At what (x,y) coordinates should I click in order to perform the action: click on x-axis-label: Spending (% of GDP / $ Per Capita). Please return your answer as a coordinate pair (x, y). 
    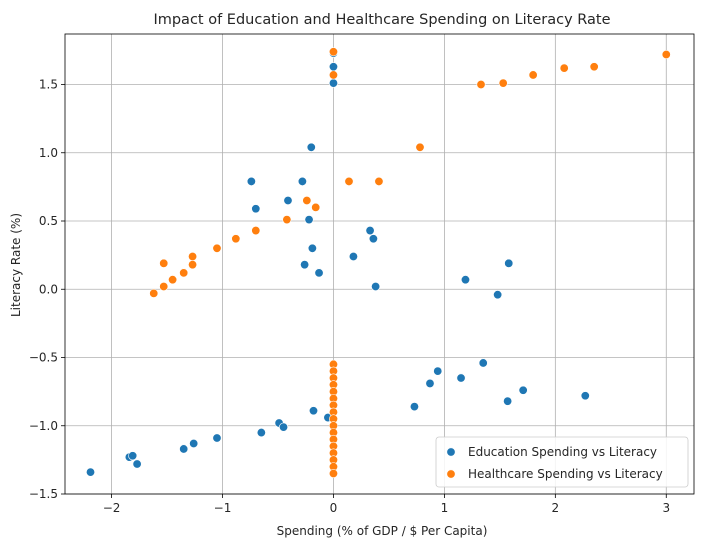
    Looking at the image, I should click on (382, 531).